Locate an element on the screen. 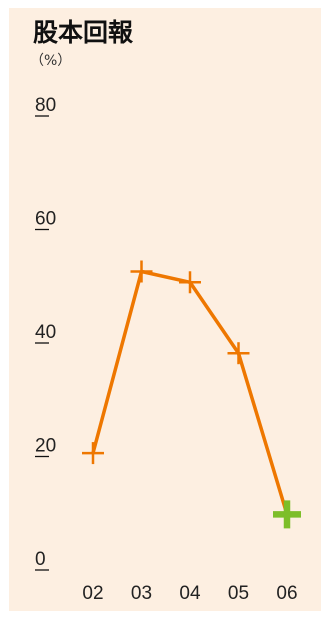 This screenshot has height=619, width=329. x-tick-label: 03 is located at coordinates (141, 593).